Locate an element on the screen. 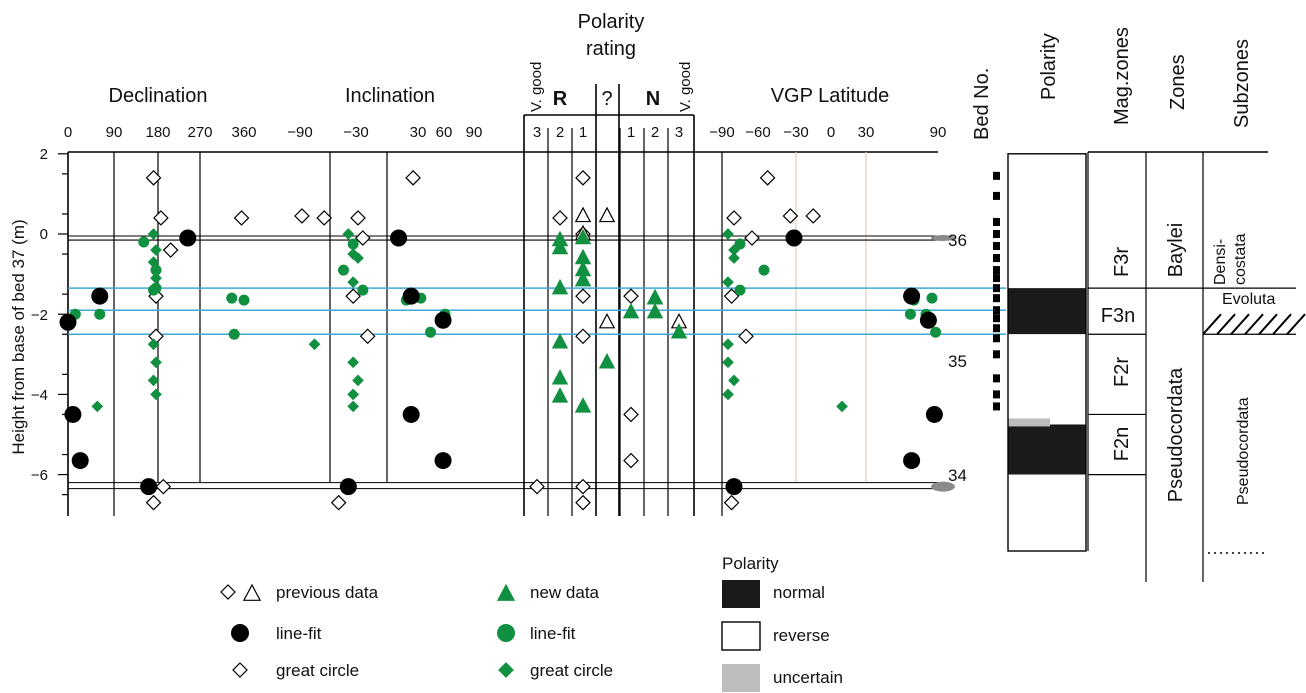 The width and height of the screenshot is (1306, 693). subzones-title: Subzones is located at coordinates (1242, 83).